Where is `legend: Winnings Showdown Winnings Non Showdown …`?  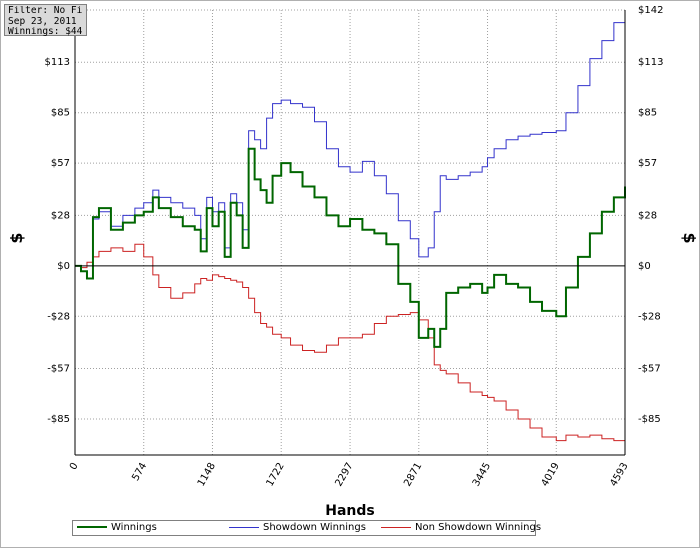 legend: Winnings Showdown Winnings Non Showdown … is located at coordinates (306, 528).